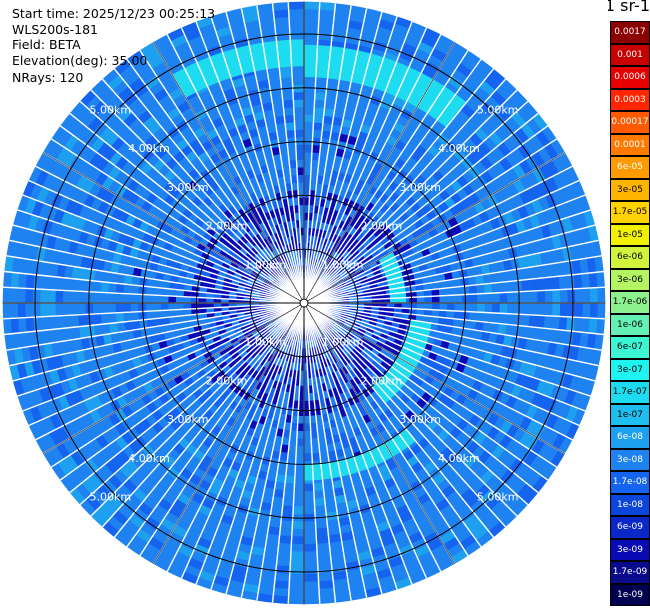  I want to click on range-ring-label: 4.00km, so click(149, 458).